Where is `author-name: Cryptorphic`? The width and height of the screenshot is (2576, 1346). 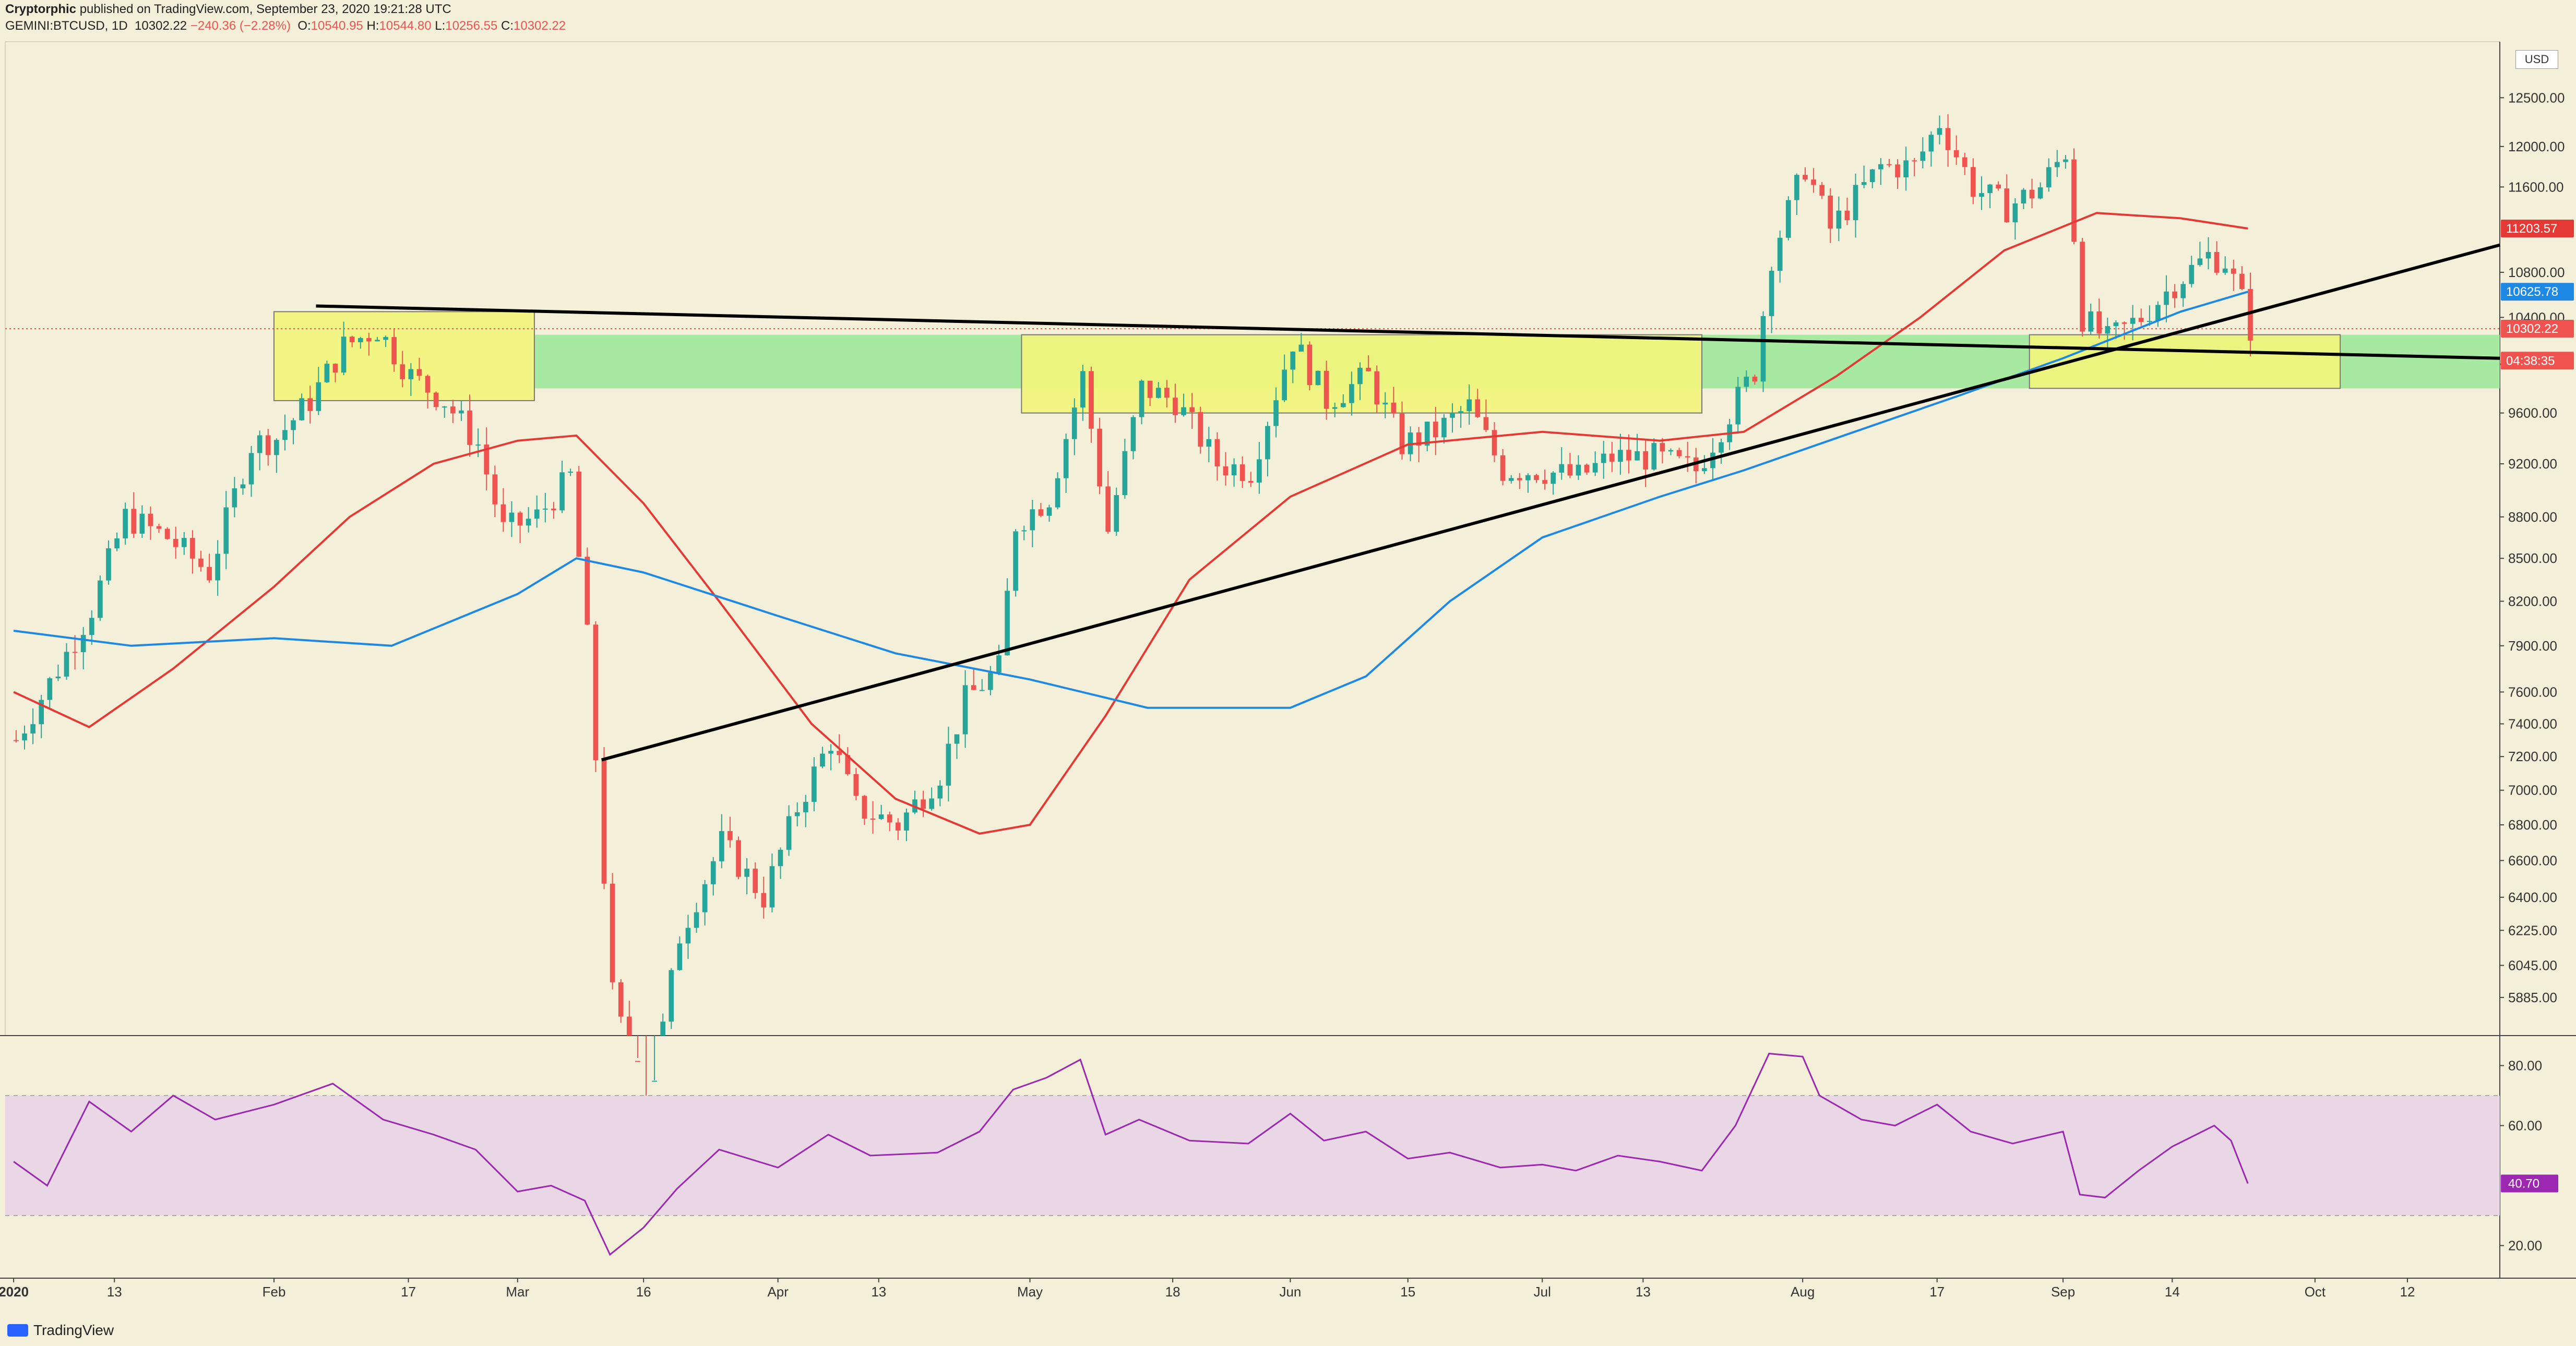
author-name: Cryptorphic is located at coordinates (41, 9).